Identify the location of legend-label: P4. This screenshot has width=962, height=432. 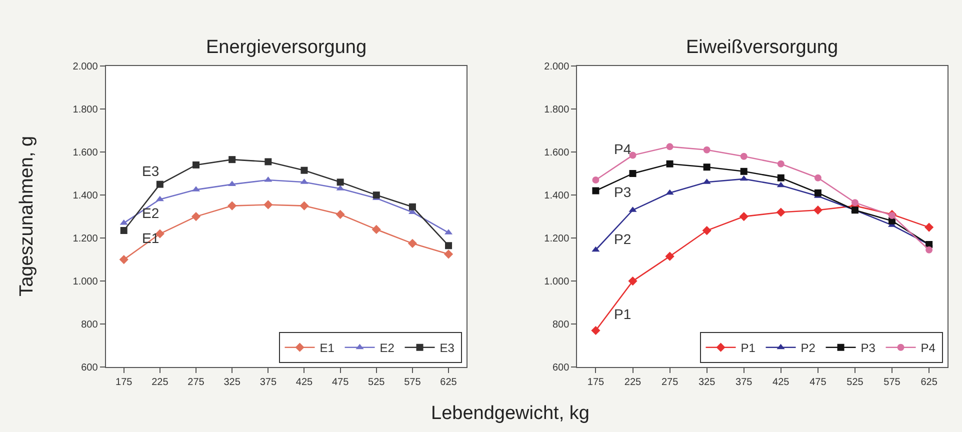
(928, 348).